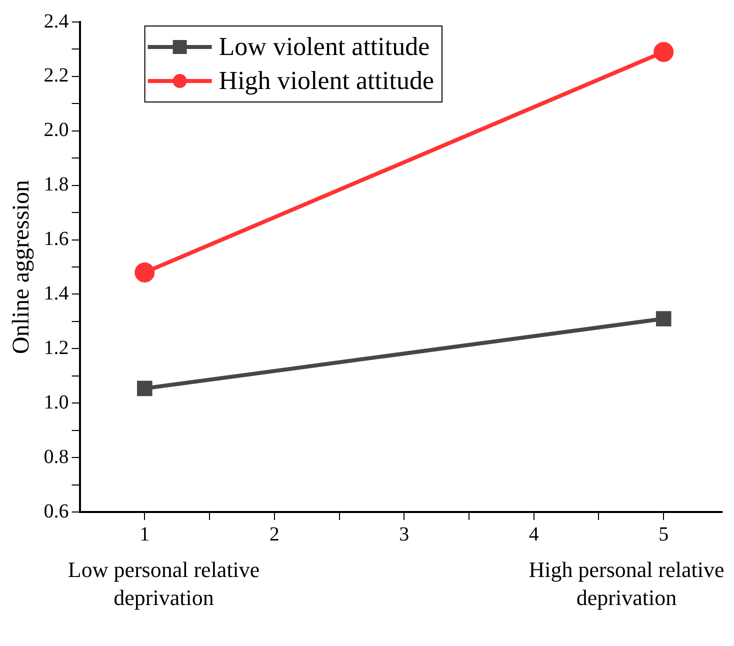  I want to click on y-tick-label: 0.8, so click(56, 457).